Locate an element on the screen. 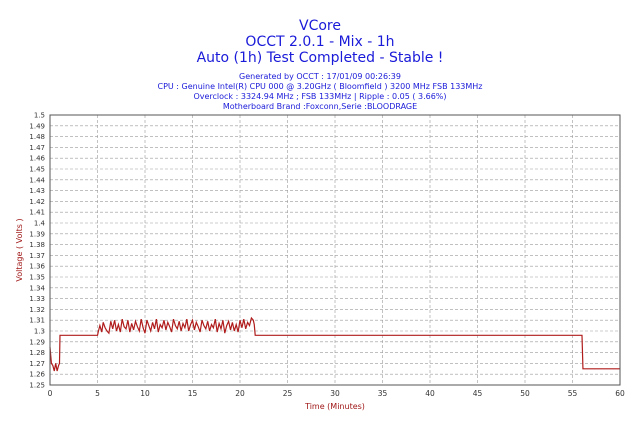 The height and width of the screenshot is (427, 640). y-tick-label: 1.31 is located at coordinates (37, 321).